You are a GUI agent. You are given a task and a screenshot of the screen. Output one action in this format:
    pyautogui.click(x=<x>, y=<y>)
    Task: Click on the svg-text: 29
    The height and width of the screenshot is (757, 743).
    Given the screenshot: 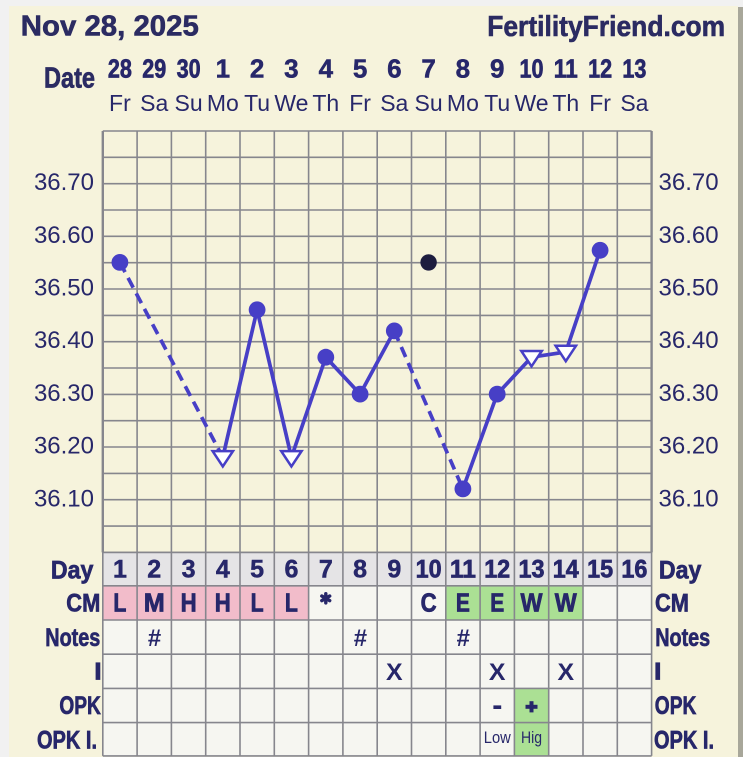 What is the action you would take?
    pyautogui.click(x=154, y=69)
    